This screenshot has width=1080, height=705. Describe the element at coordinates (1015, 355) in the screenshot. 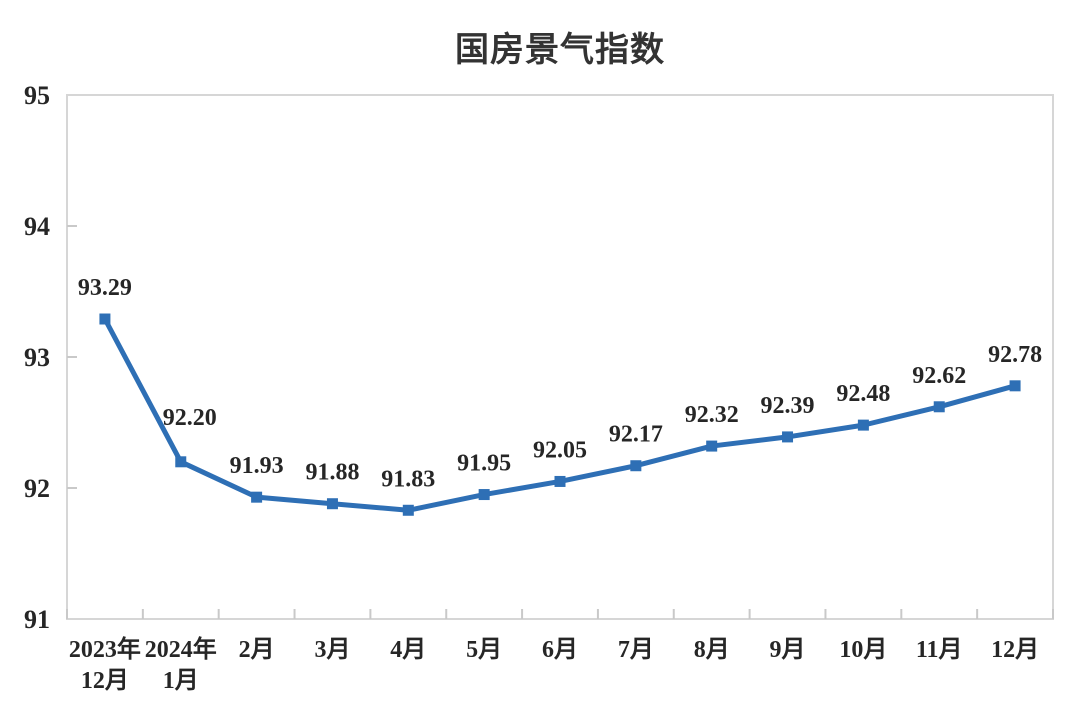

I see `data-point-label: 92.78` at that location.